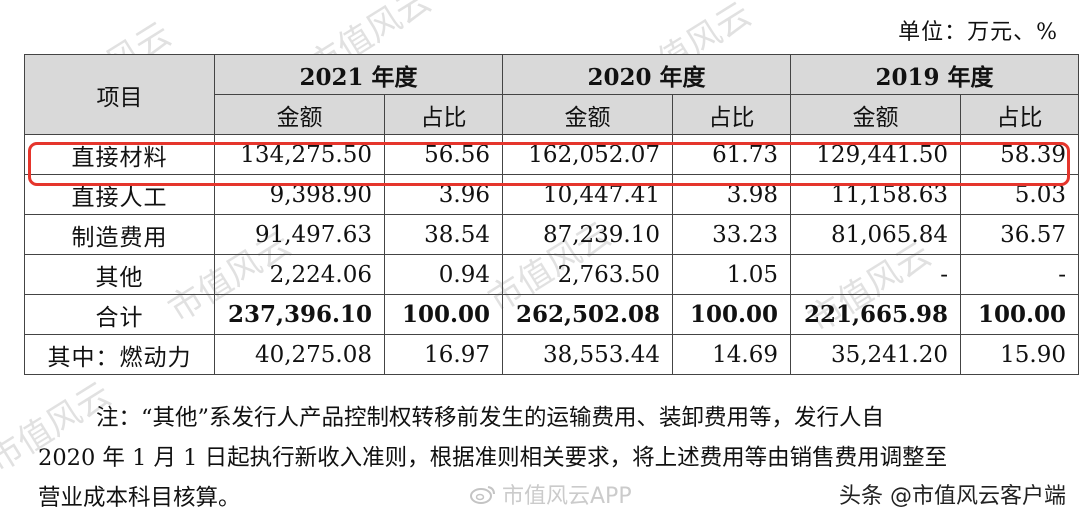 The image size is (1080, 518). Describe the element at coordinates (119, 314) in the screenshot. I see `row-label: 合计` at that location.